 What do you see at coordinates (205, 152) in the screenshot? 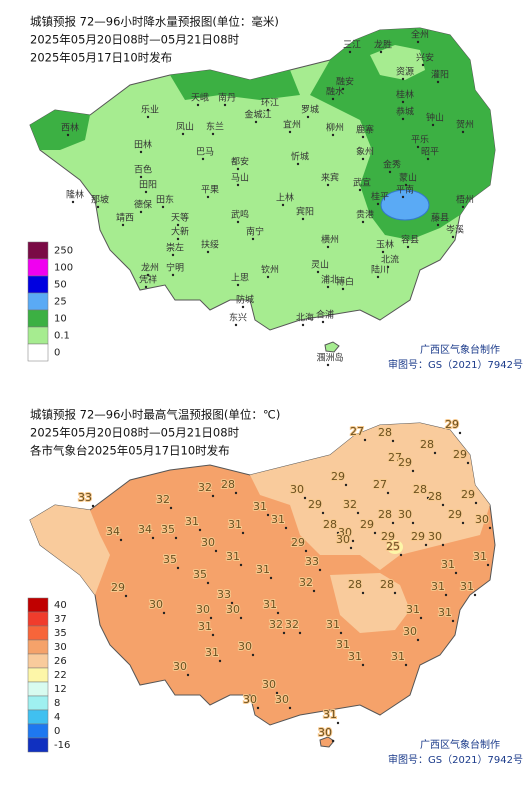
I see `place-label: 巴马` at bounding box center [205, 152].